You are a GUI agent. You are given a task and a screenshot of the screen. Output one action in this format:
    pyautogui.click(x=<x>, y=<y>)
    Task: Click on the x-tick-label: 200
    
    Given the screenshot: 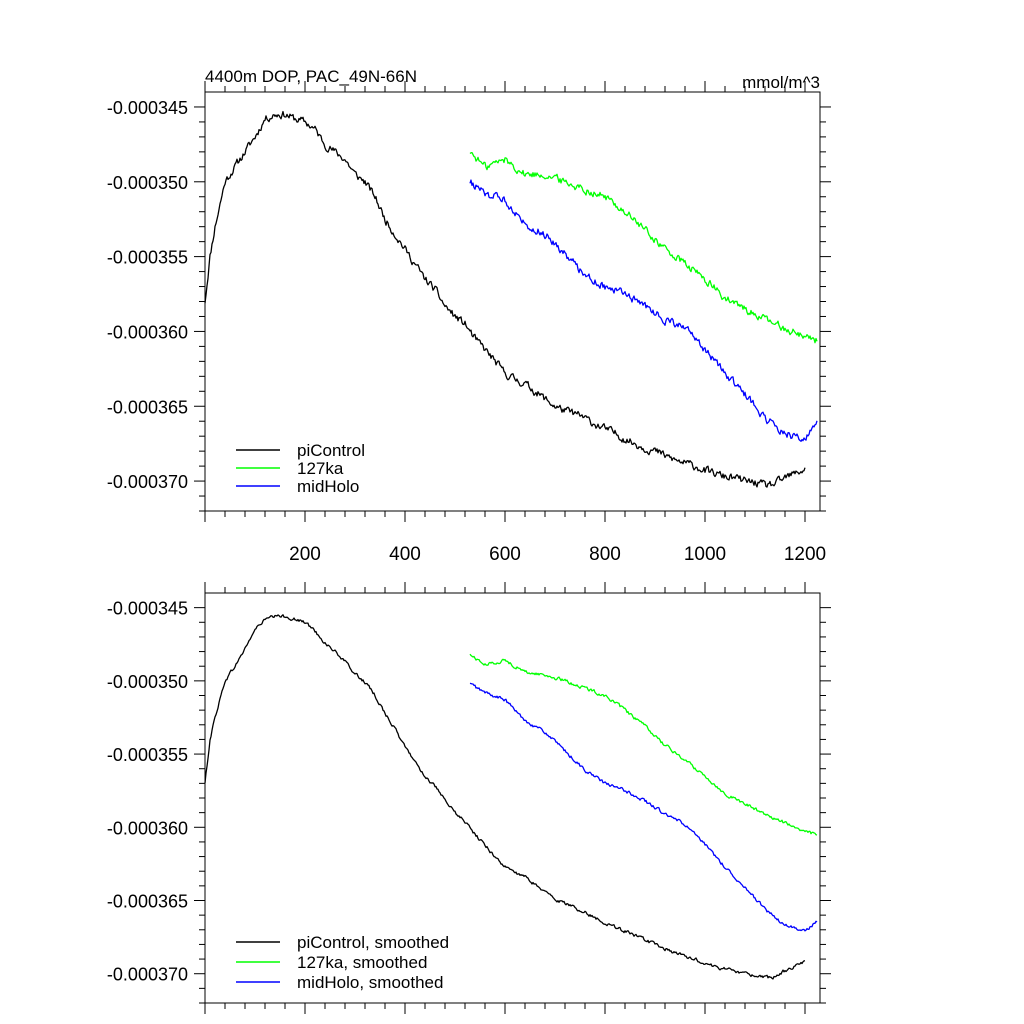 What is the action you would take?
    pyautogui.click(x=305, y=554)
    